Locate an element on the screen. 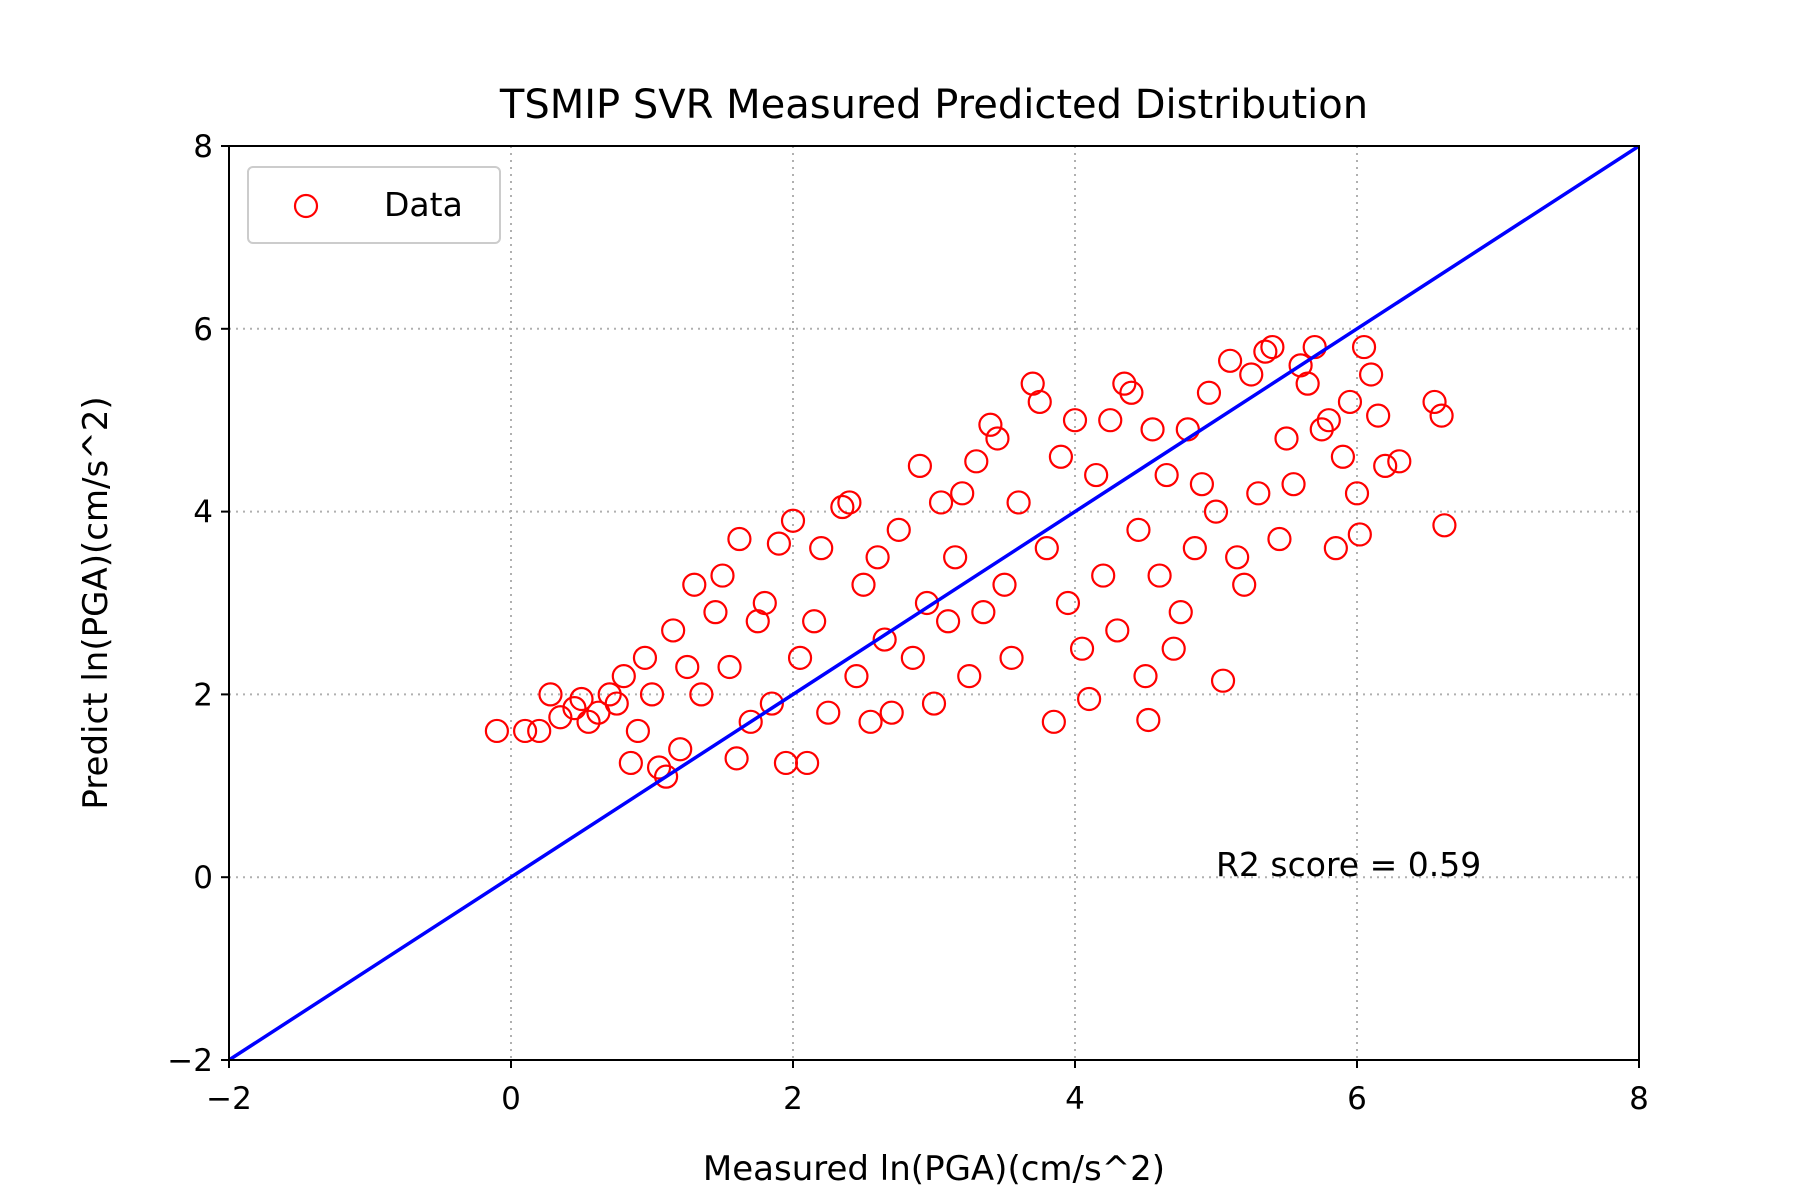 The width and height of the screenshot is (1800, 1200). y-tick-label: 8 is located at coordinates (203, 147).